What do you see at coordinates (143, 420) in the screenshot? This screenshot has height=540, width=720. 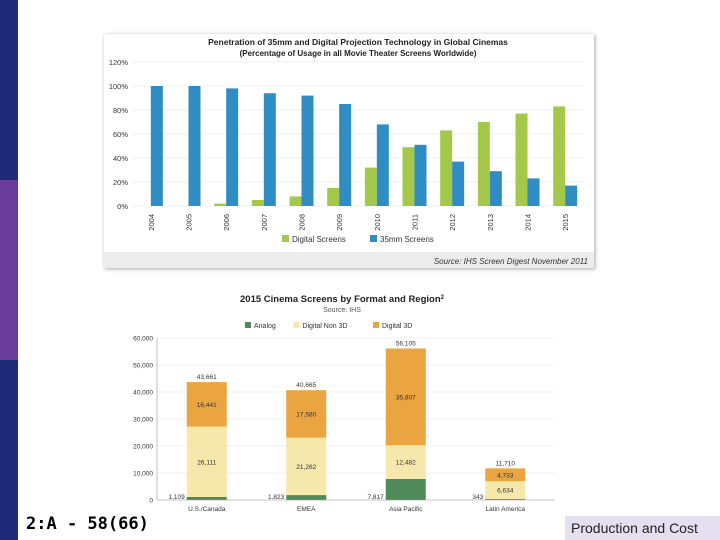 I see `chart2-ytick-label: 30,000` at bounding box center [143, 420].